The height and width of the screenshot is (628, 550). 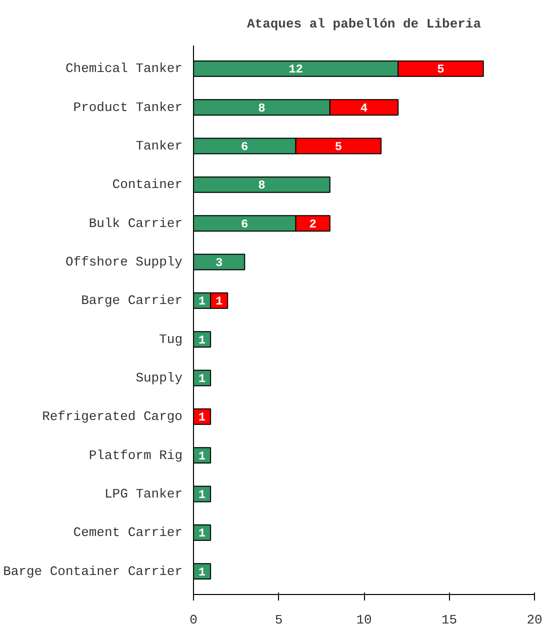 I want to click on x-tick-label: 15, so click(x=449, y=620).